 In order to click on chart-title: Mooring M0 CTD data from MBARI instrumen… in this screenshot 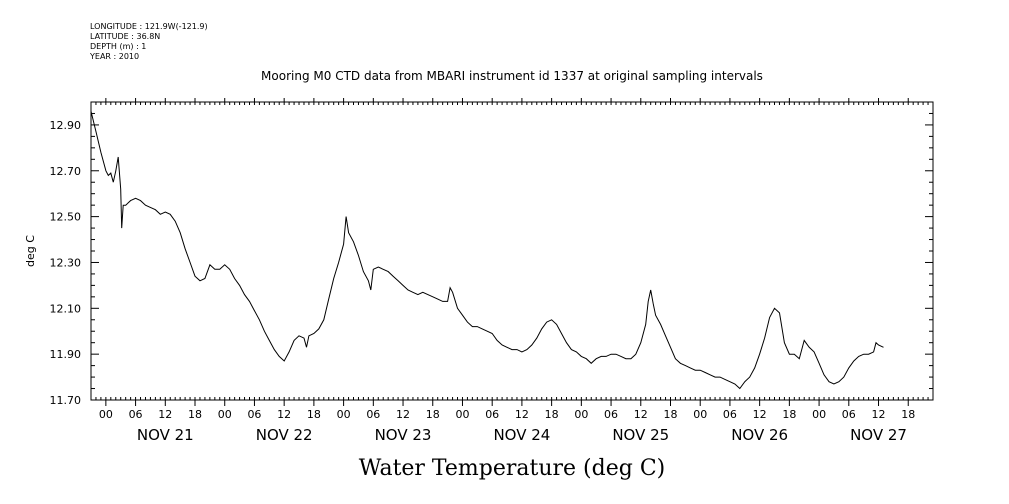, I will do `click(512, 76)`.